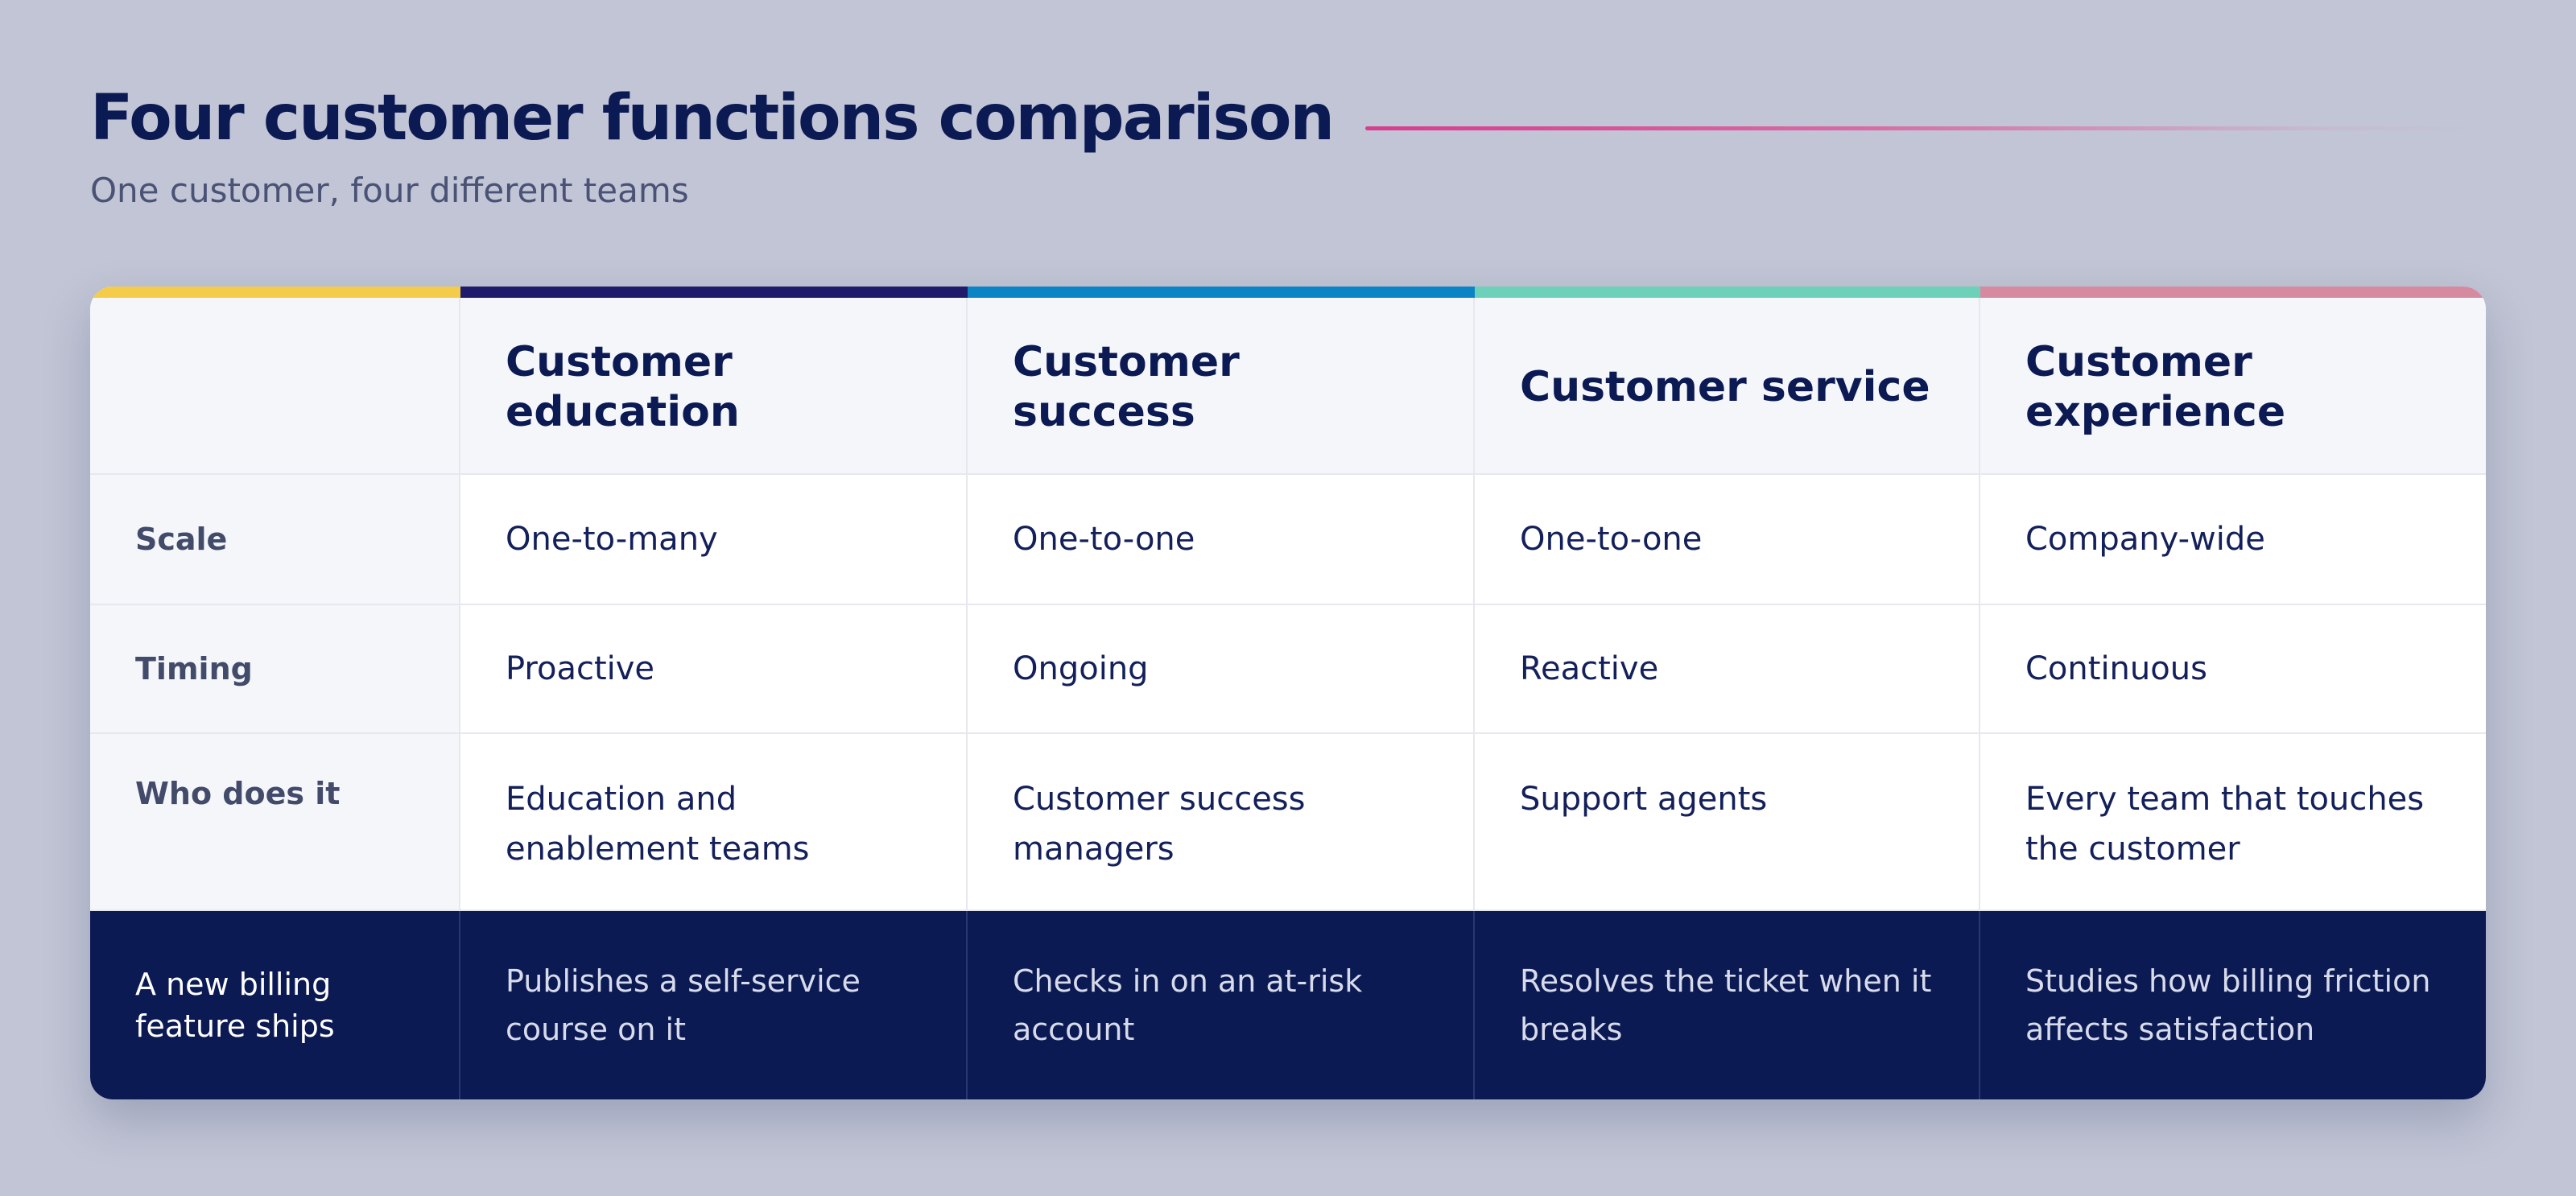  I want to click on row-label-scale: Scale, so click(275, 540).